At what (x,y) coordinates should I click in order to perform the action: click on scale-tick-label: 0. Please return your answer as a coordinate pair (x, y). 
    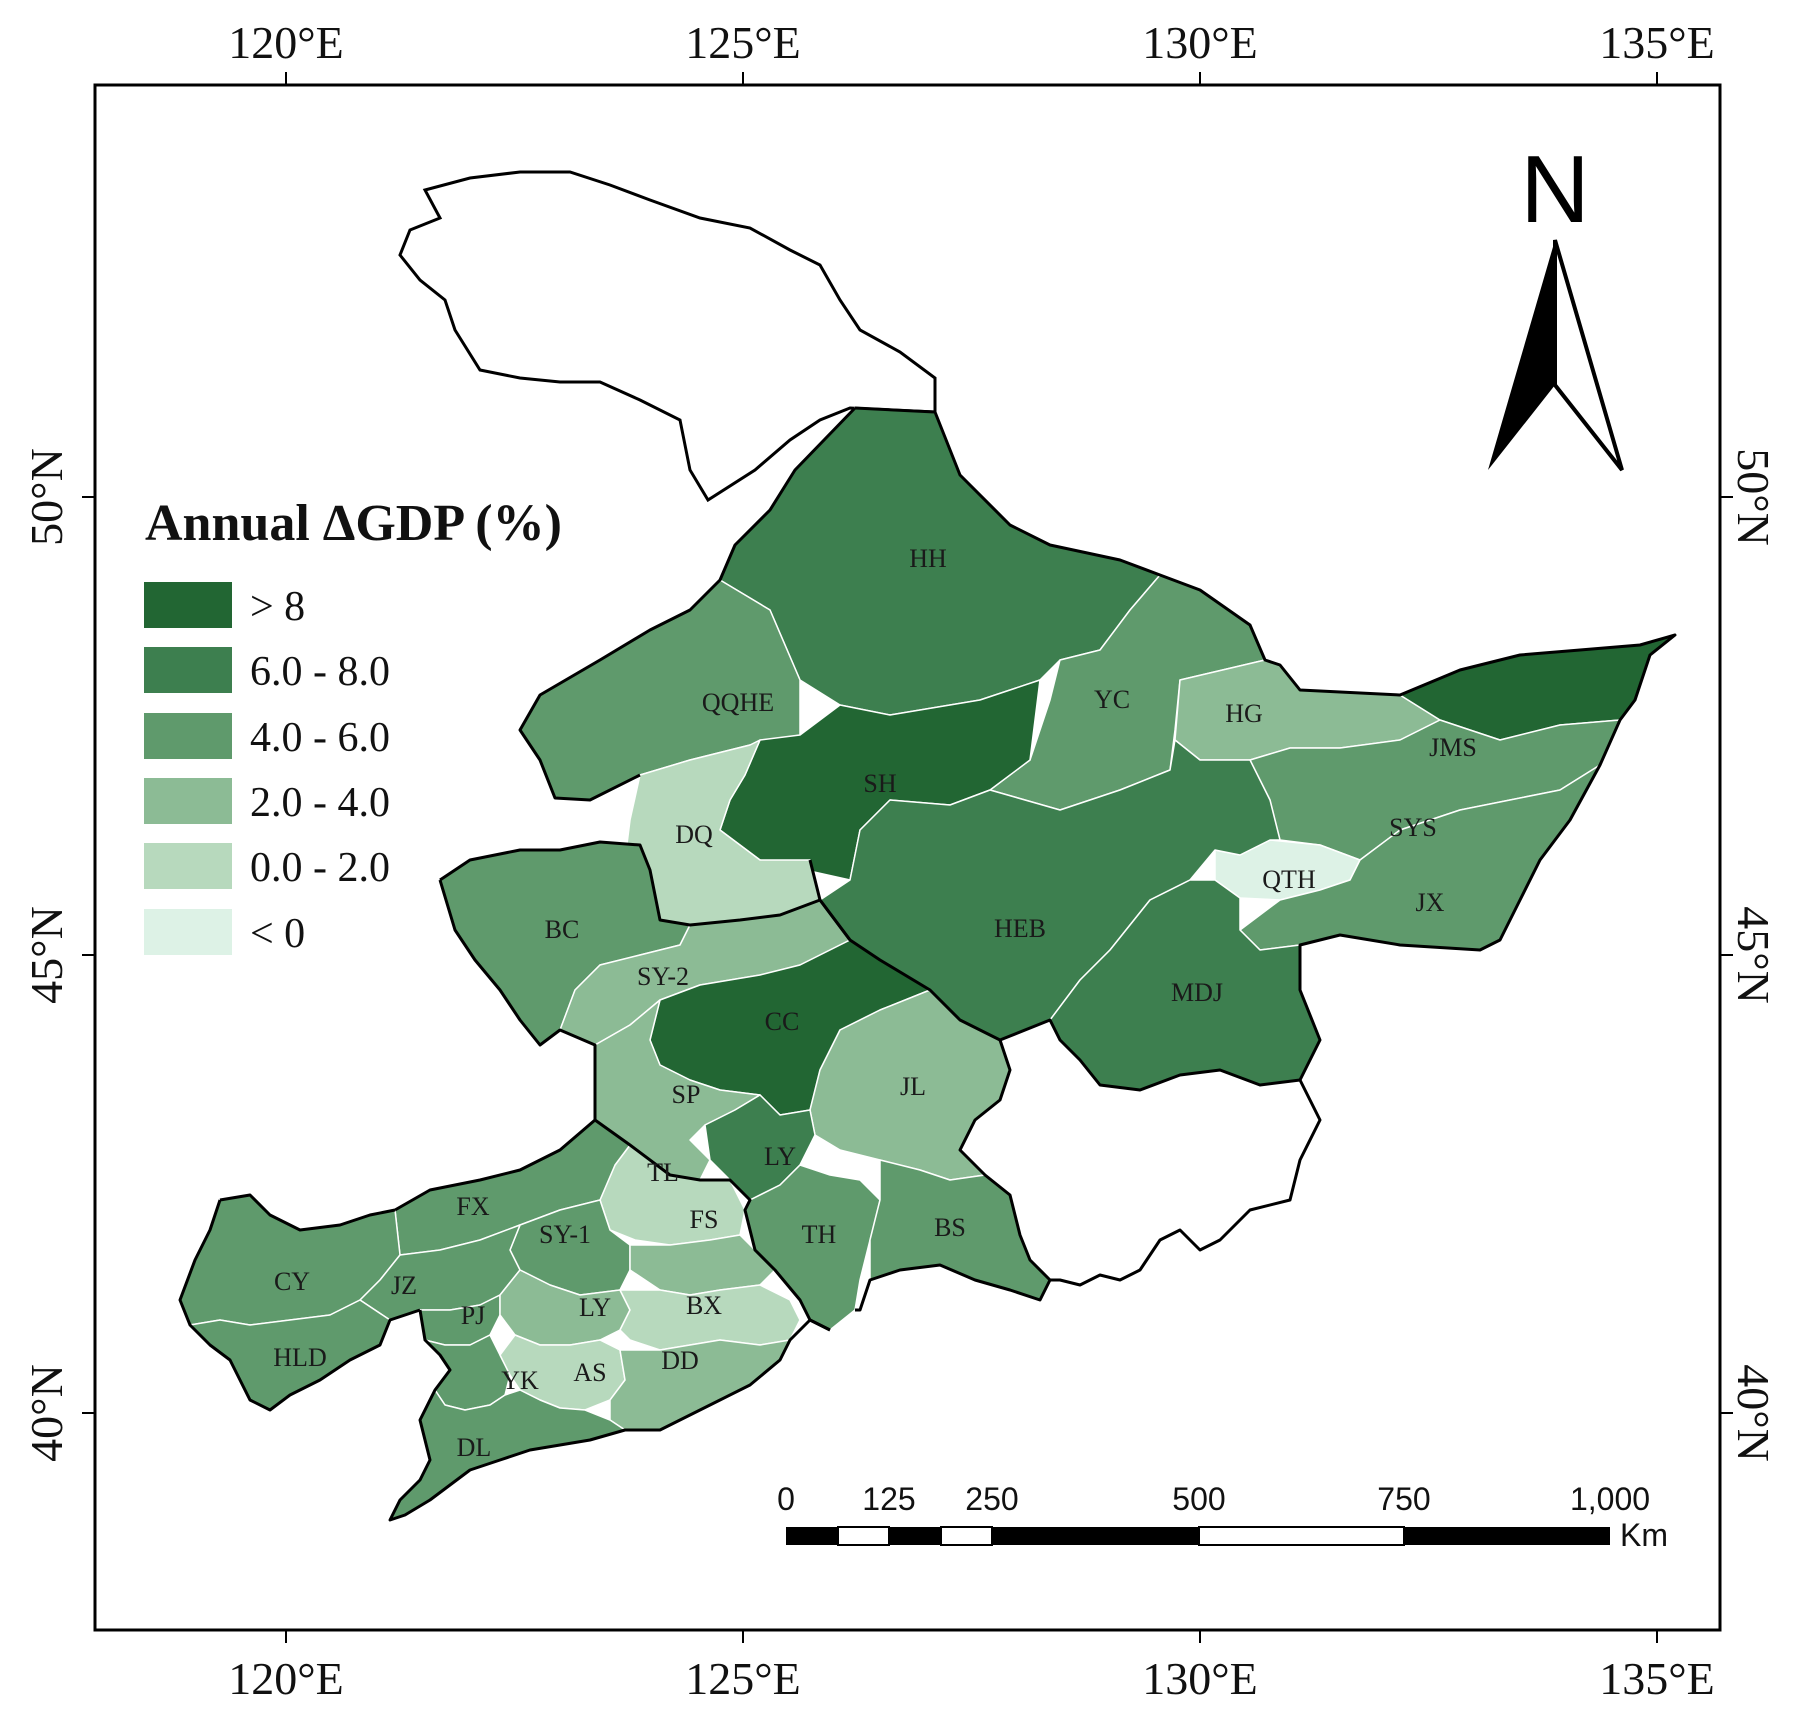
    Looking at the image, I should click on (786, 1499).